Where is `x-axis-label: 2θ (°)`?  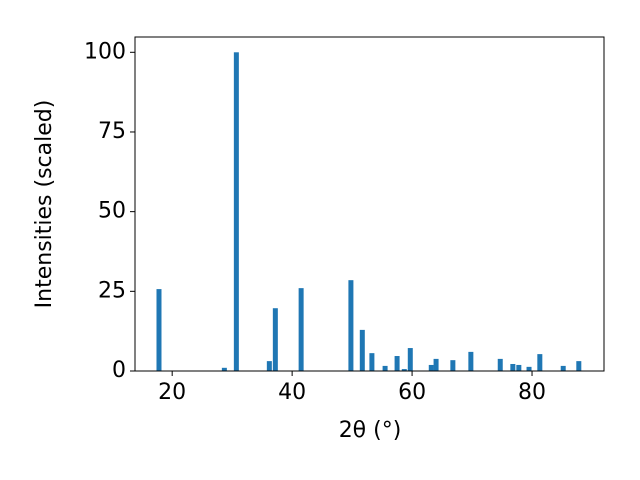
x-axis-label: 2θ (°) is located at coordinates (370, 430).